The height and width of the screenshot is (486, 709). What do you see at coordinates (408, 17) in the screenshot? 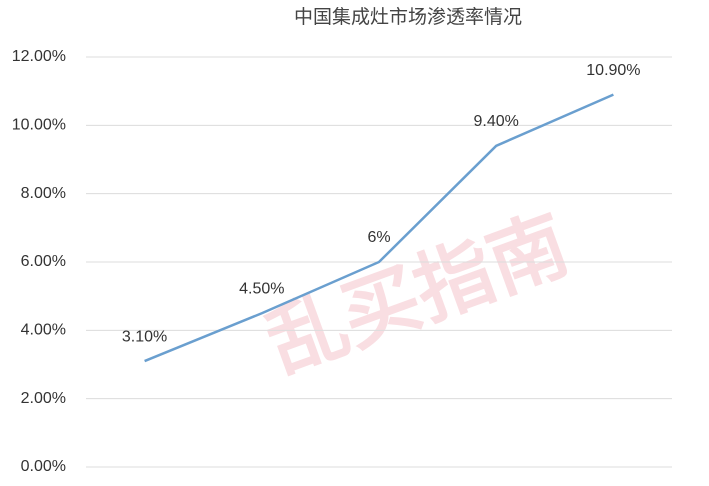
I see `chart-title: 中国集成灶市场渗透率情况` at bounding box center [408, 17].